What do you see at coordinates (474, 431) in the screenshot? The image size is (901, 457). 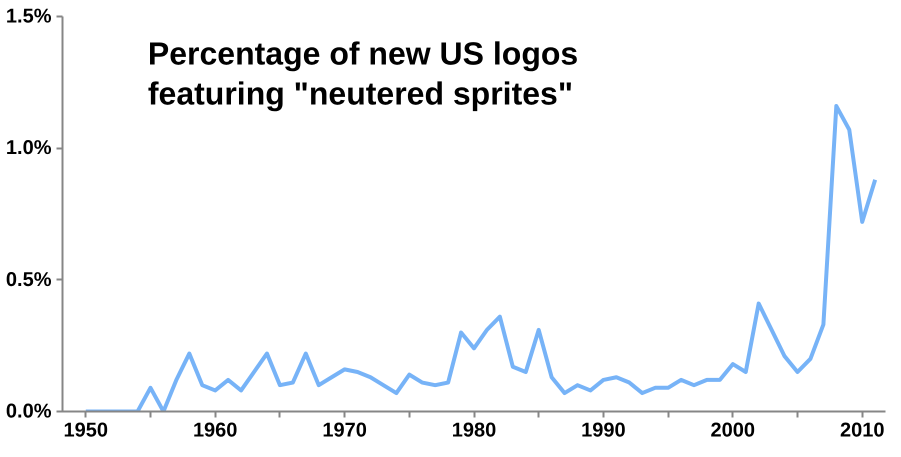 I see `x-tick-label: 1980` at bounding box center [474, 431].